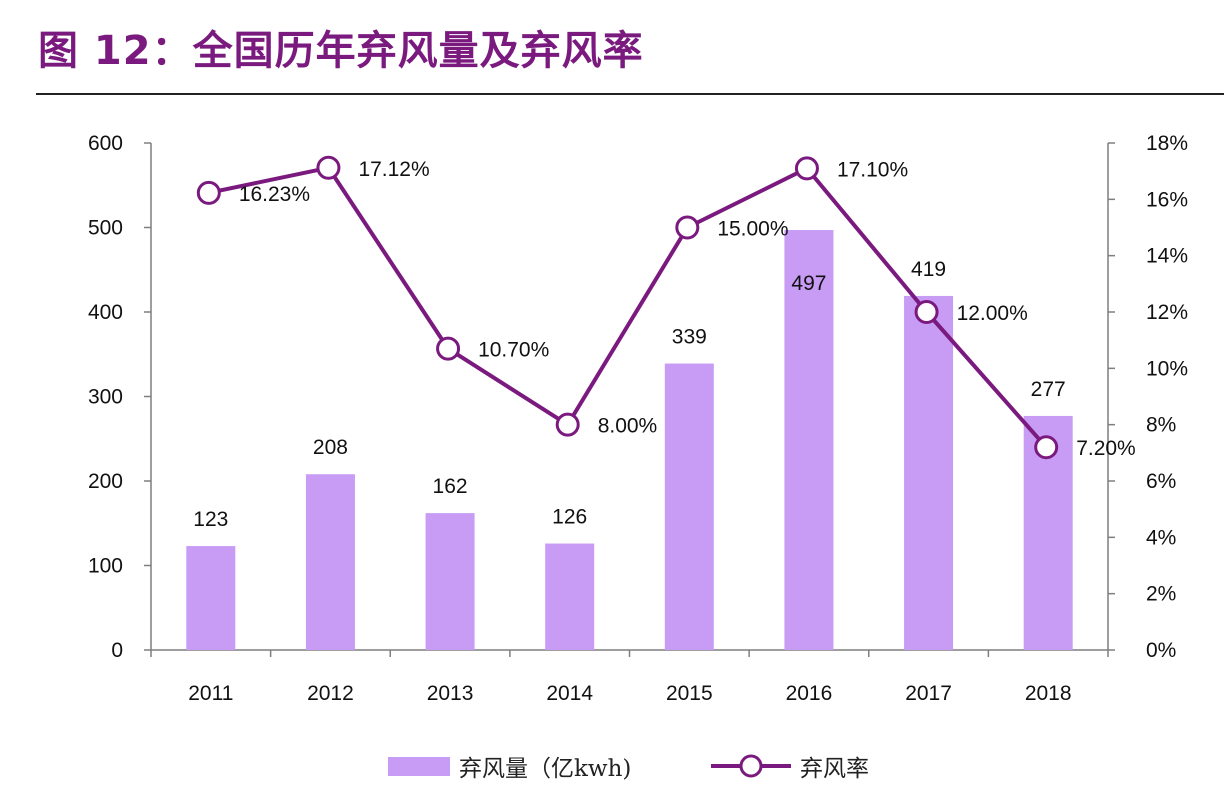 The image size is (1226, 808). Describe the element at coordinates (117, 650) in the screenshot. I see `left-tick-label: 0` at that location.